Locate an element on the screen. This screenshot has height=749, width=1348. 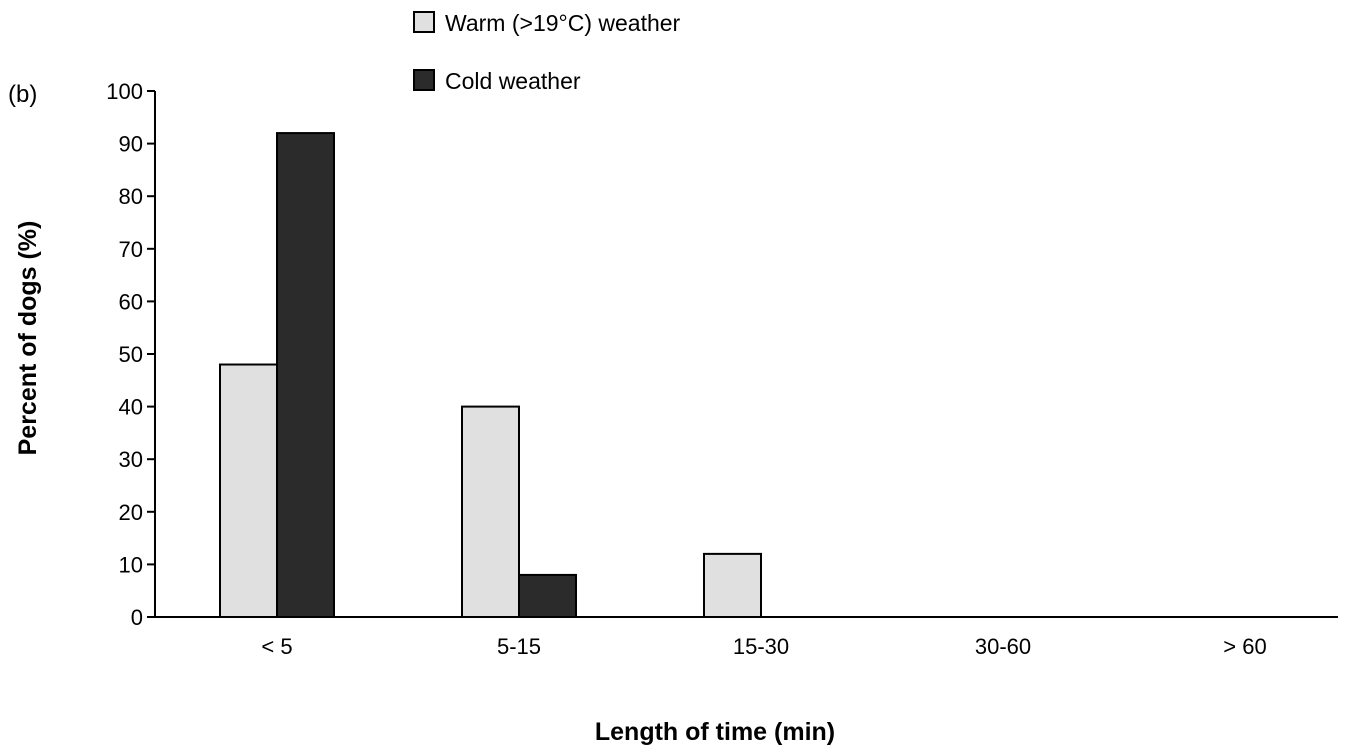
y-axis-title: Percent of dogs (%) is located at coordinates (28, 338).